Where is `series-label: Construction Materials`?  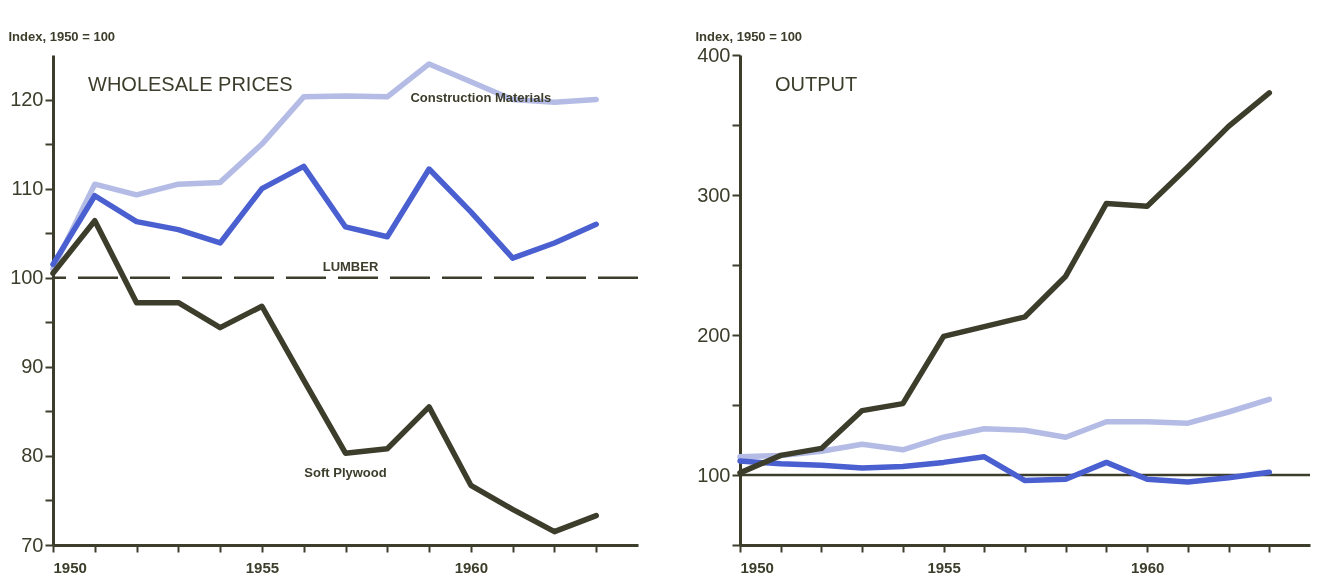 series-label: Construction Materials is located at coordinates (481, 97).